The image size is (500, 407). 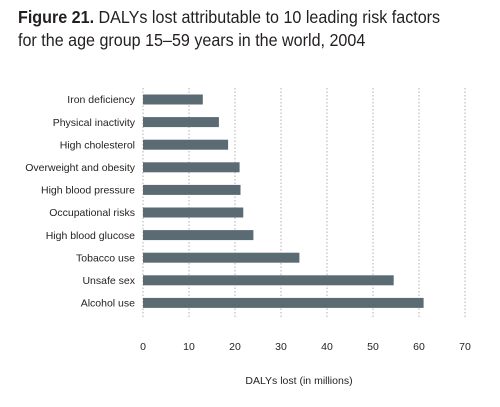 What do you see at coordinates (327, 347) in the screenshot?
I see `x-tick-label: 40` at bounding box center [327, 347].